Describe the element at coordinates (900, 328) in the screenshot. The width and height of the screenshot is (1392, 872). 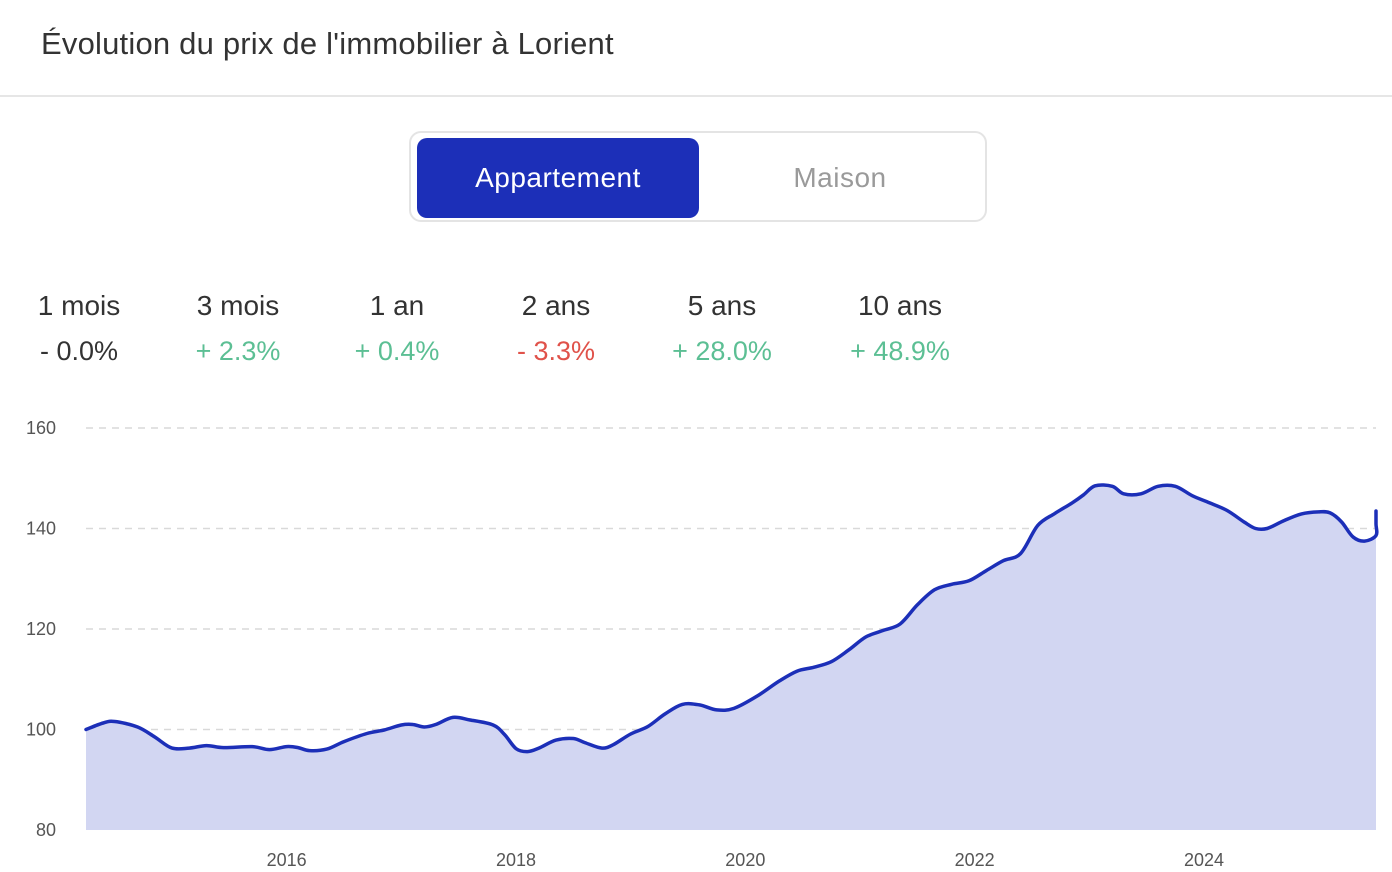
I see `stat-10-ans: 10 ans + 48.9%` at that location.